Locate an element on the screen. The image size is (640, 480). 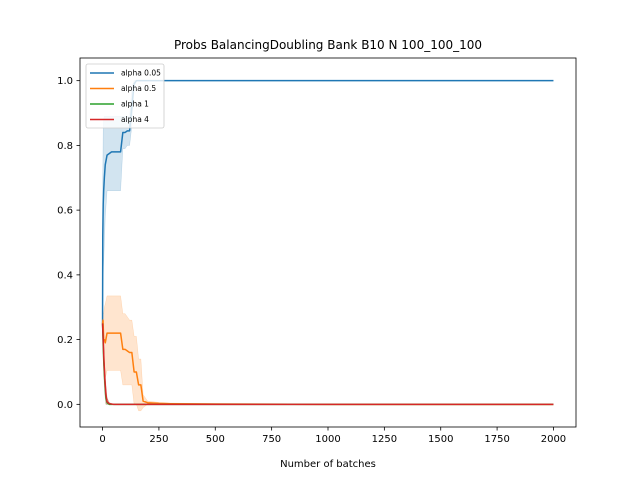
legend-label-alpha-1: alpha 1 is located at coordinates (135, 104).